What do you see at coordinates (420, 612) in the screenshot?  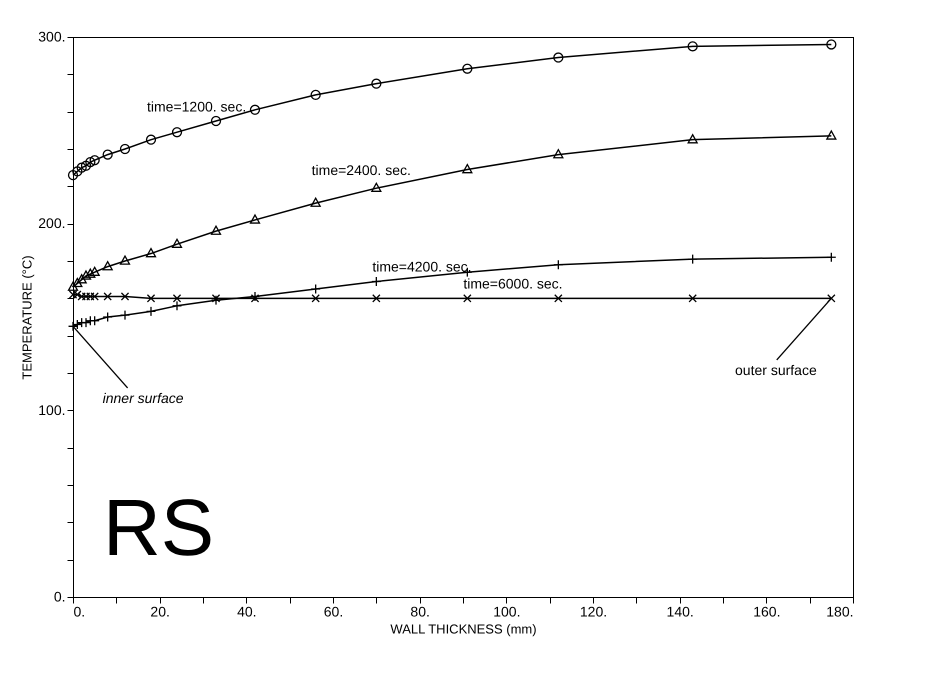 I see `x-tick-label: 80.` at bounding box center [420, 612].